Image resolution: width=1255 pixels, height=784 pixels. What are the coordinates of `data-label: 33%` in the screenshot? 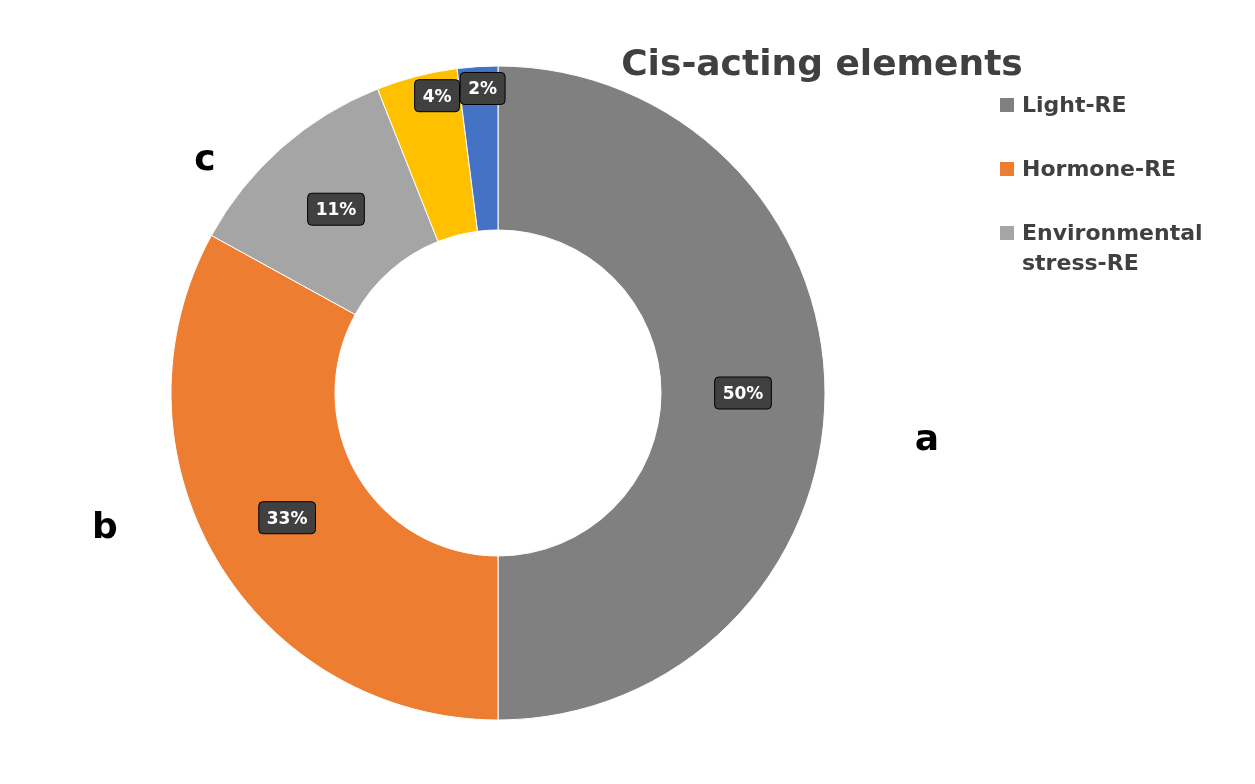 It's located at (287, 517).